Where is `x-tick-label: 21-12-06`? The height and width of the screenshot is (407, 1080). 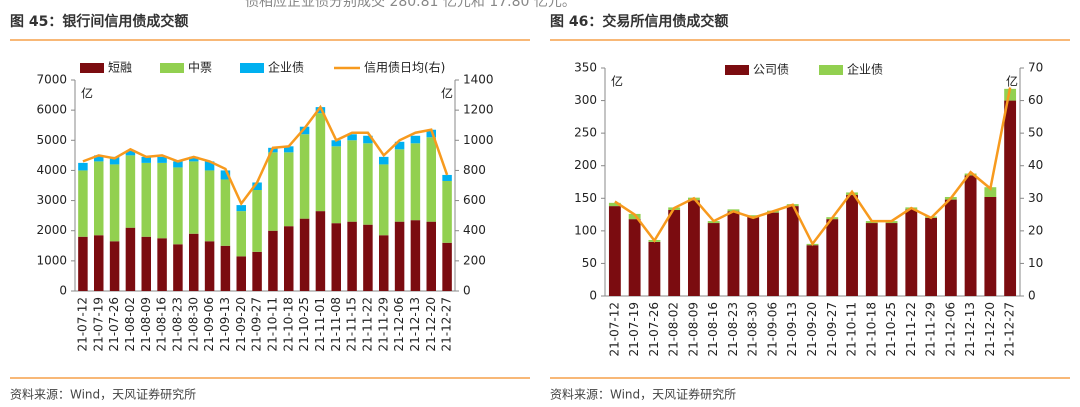
x-tick-label: 21-12-06 is located at coordinates (399, 324).